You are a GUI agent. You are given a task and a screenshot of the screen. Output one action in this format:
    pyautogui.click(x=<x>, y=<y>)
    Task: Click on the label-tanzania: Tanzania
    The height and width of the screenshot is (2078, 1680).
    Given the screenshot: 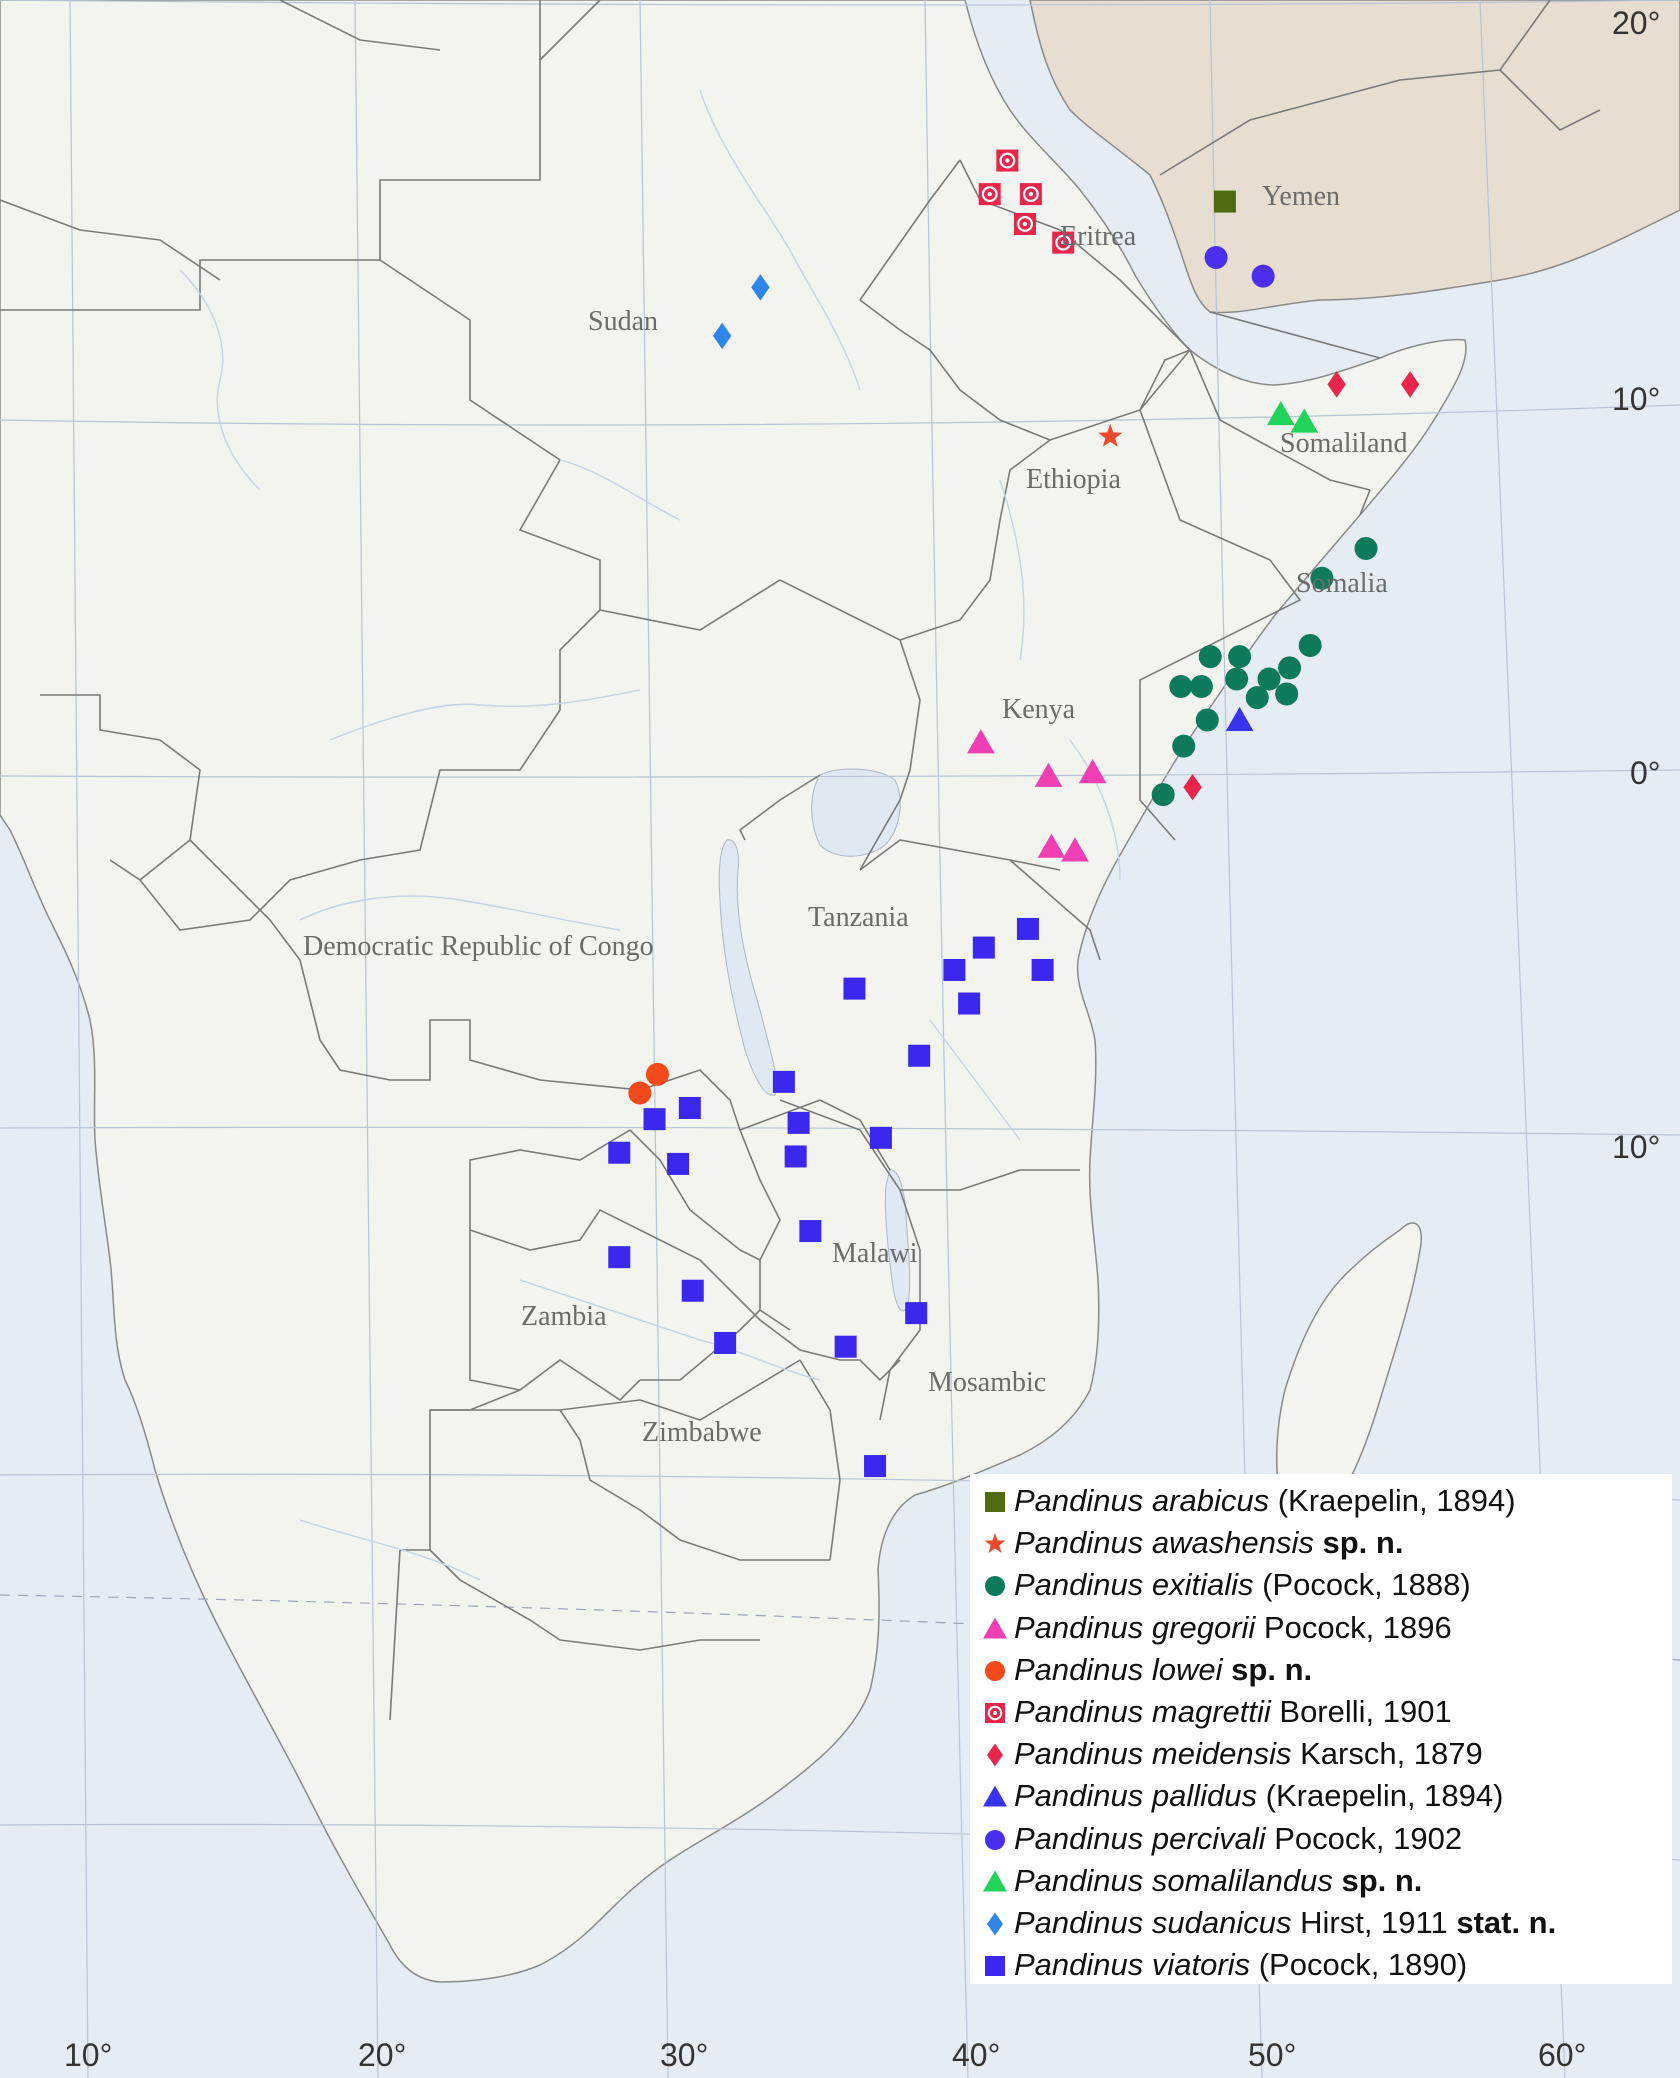 What is the action you would take?
    pyautogui.click(x=858, y=917)
    